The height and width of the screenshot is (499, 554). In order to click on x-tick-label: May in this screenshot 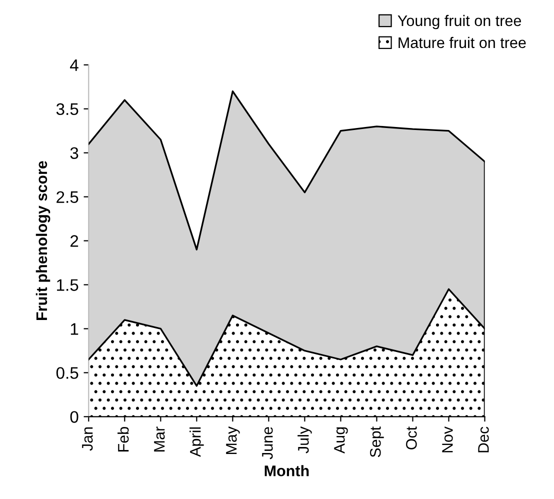, I will do `click(233, 440)`.